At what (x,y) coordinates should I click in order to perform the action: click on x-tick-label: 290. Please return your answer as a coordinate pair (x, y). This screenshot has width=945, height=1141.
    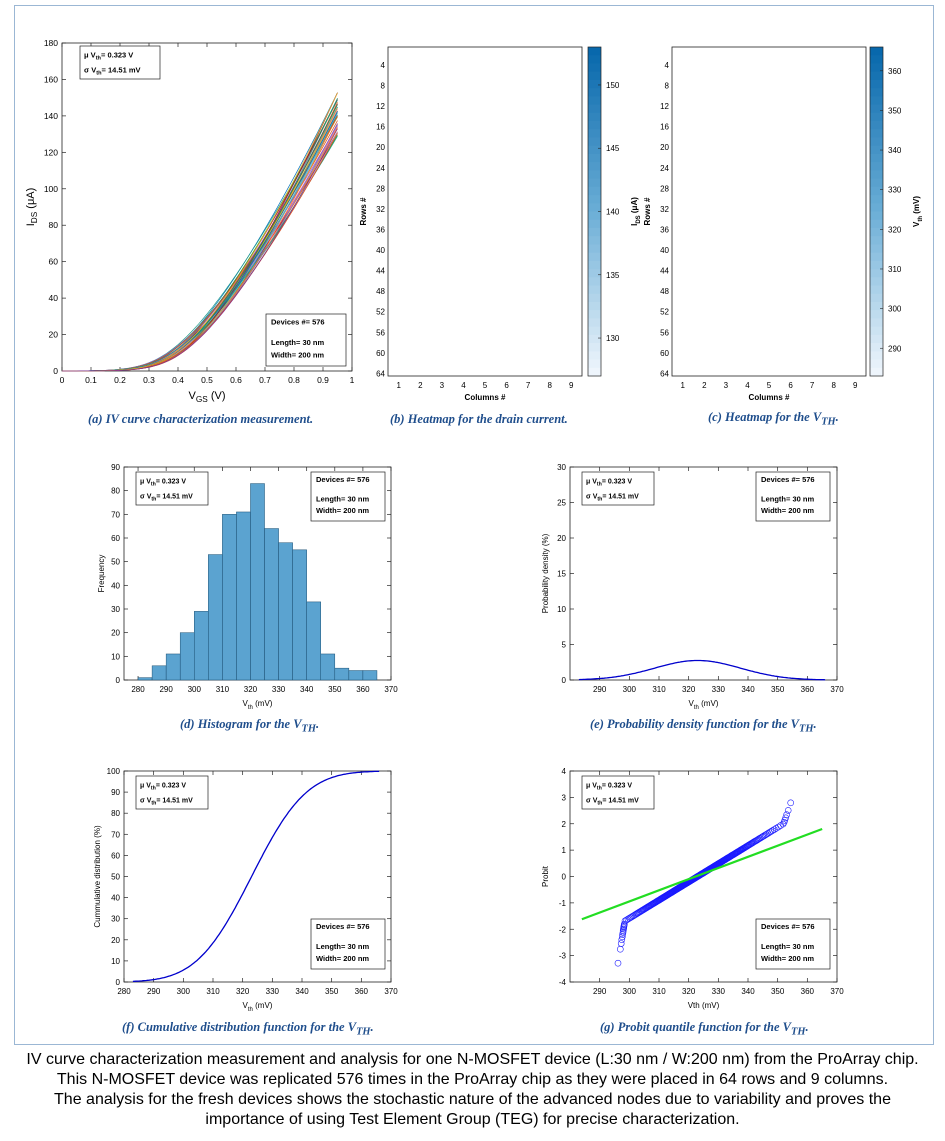
    Looking at the image, I should click on (154, 991).